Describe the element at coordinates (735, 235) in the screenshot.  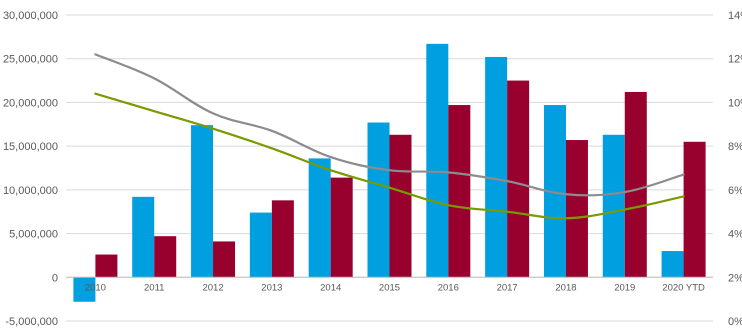
I see `right-axis-tick-label: 4%` at that location.